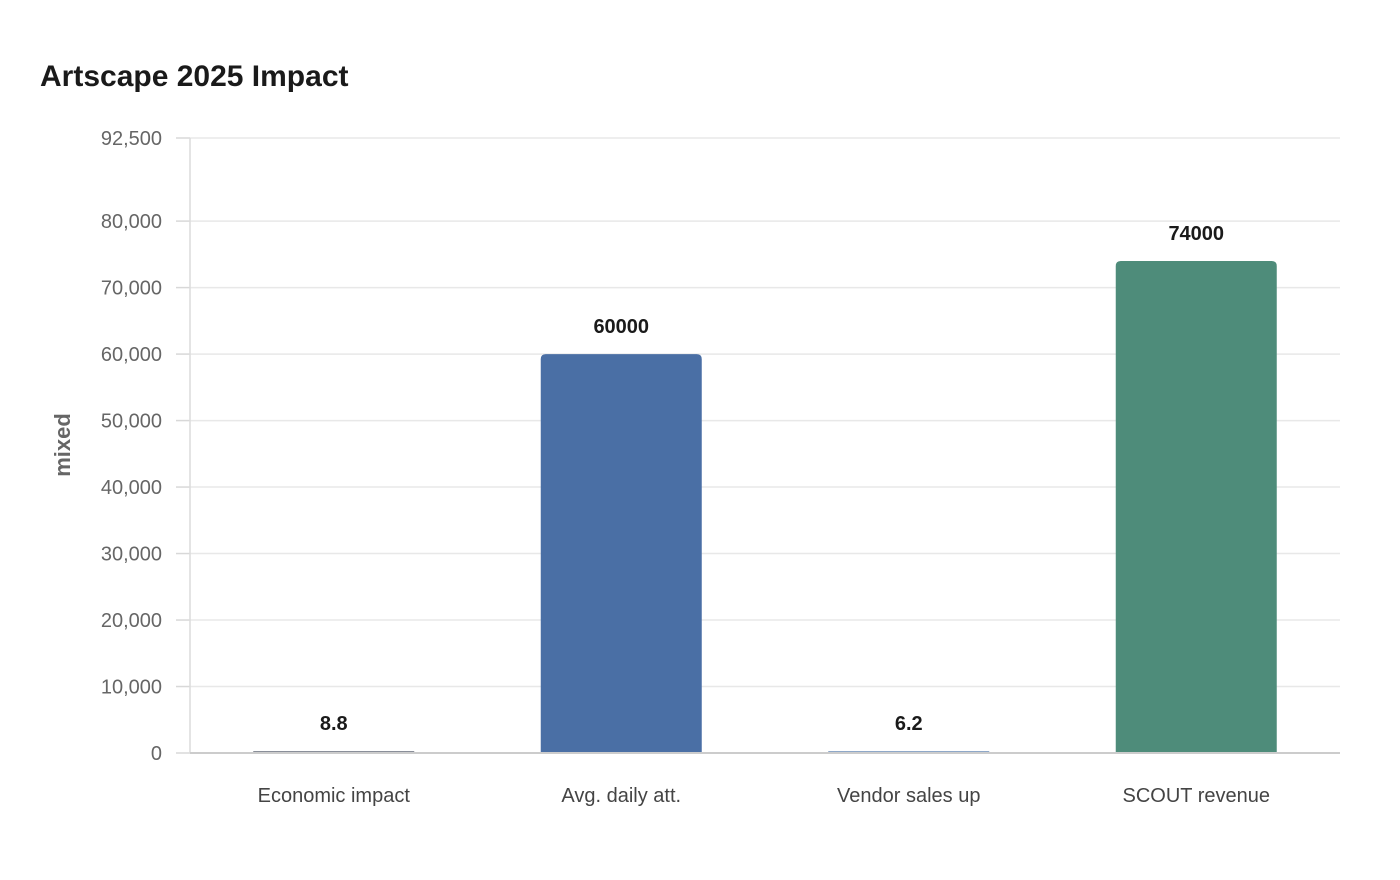 This screenshot has height=880, width=1400. What do you see at coordinates (131, 555) in the screenshot?
I see `y-tick-label: 30,000` at bounding box center [131, 555].